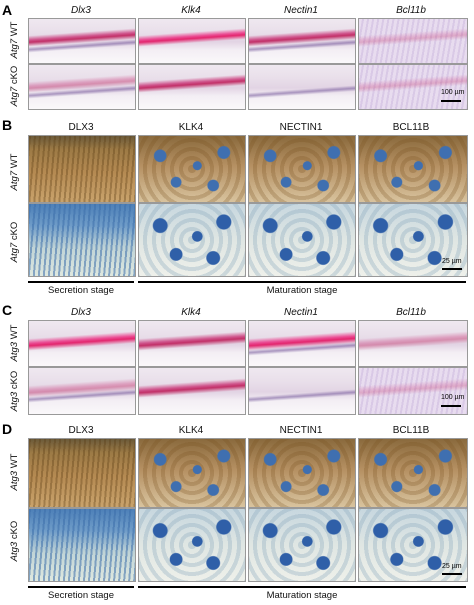  What do you see at coordinates (413, 391) in the screenshot?
I see `ish-image-c-cko-bcl11b` at bounding box center [413, 391].